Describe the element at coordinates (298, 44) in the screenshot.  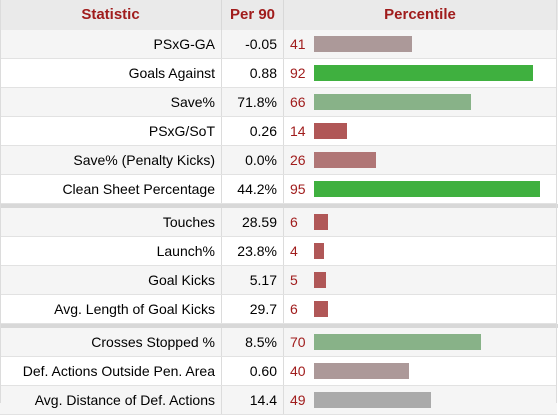
I see `percentile-value: 41` at that location.